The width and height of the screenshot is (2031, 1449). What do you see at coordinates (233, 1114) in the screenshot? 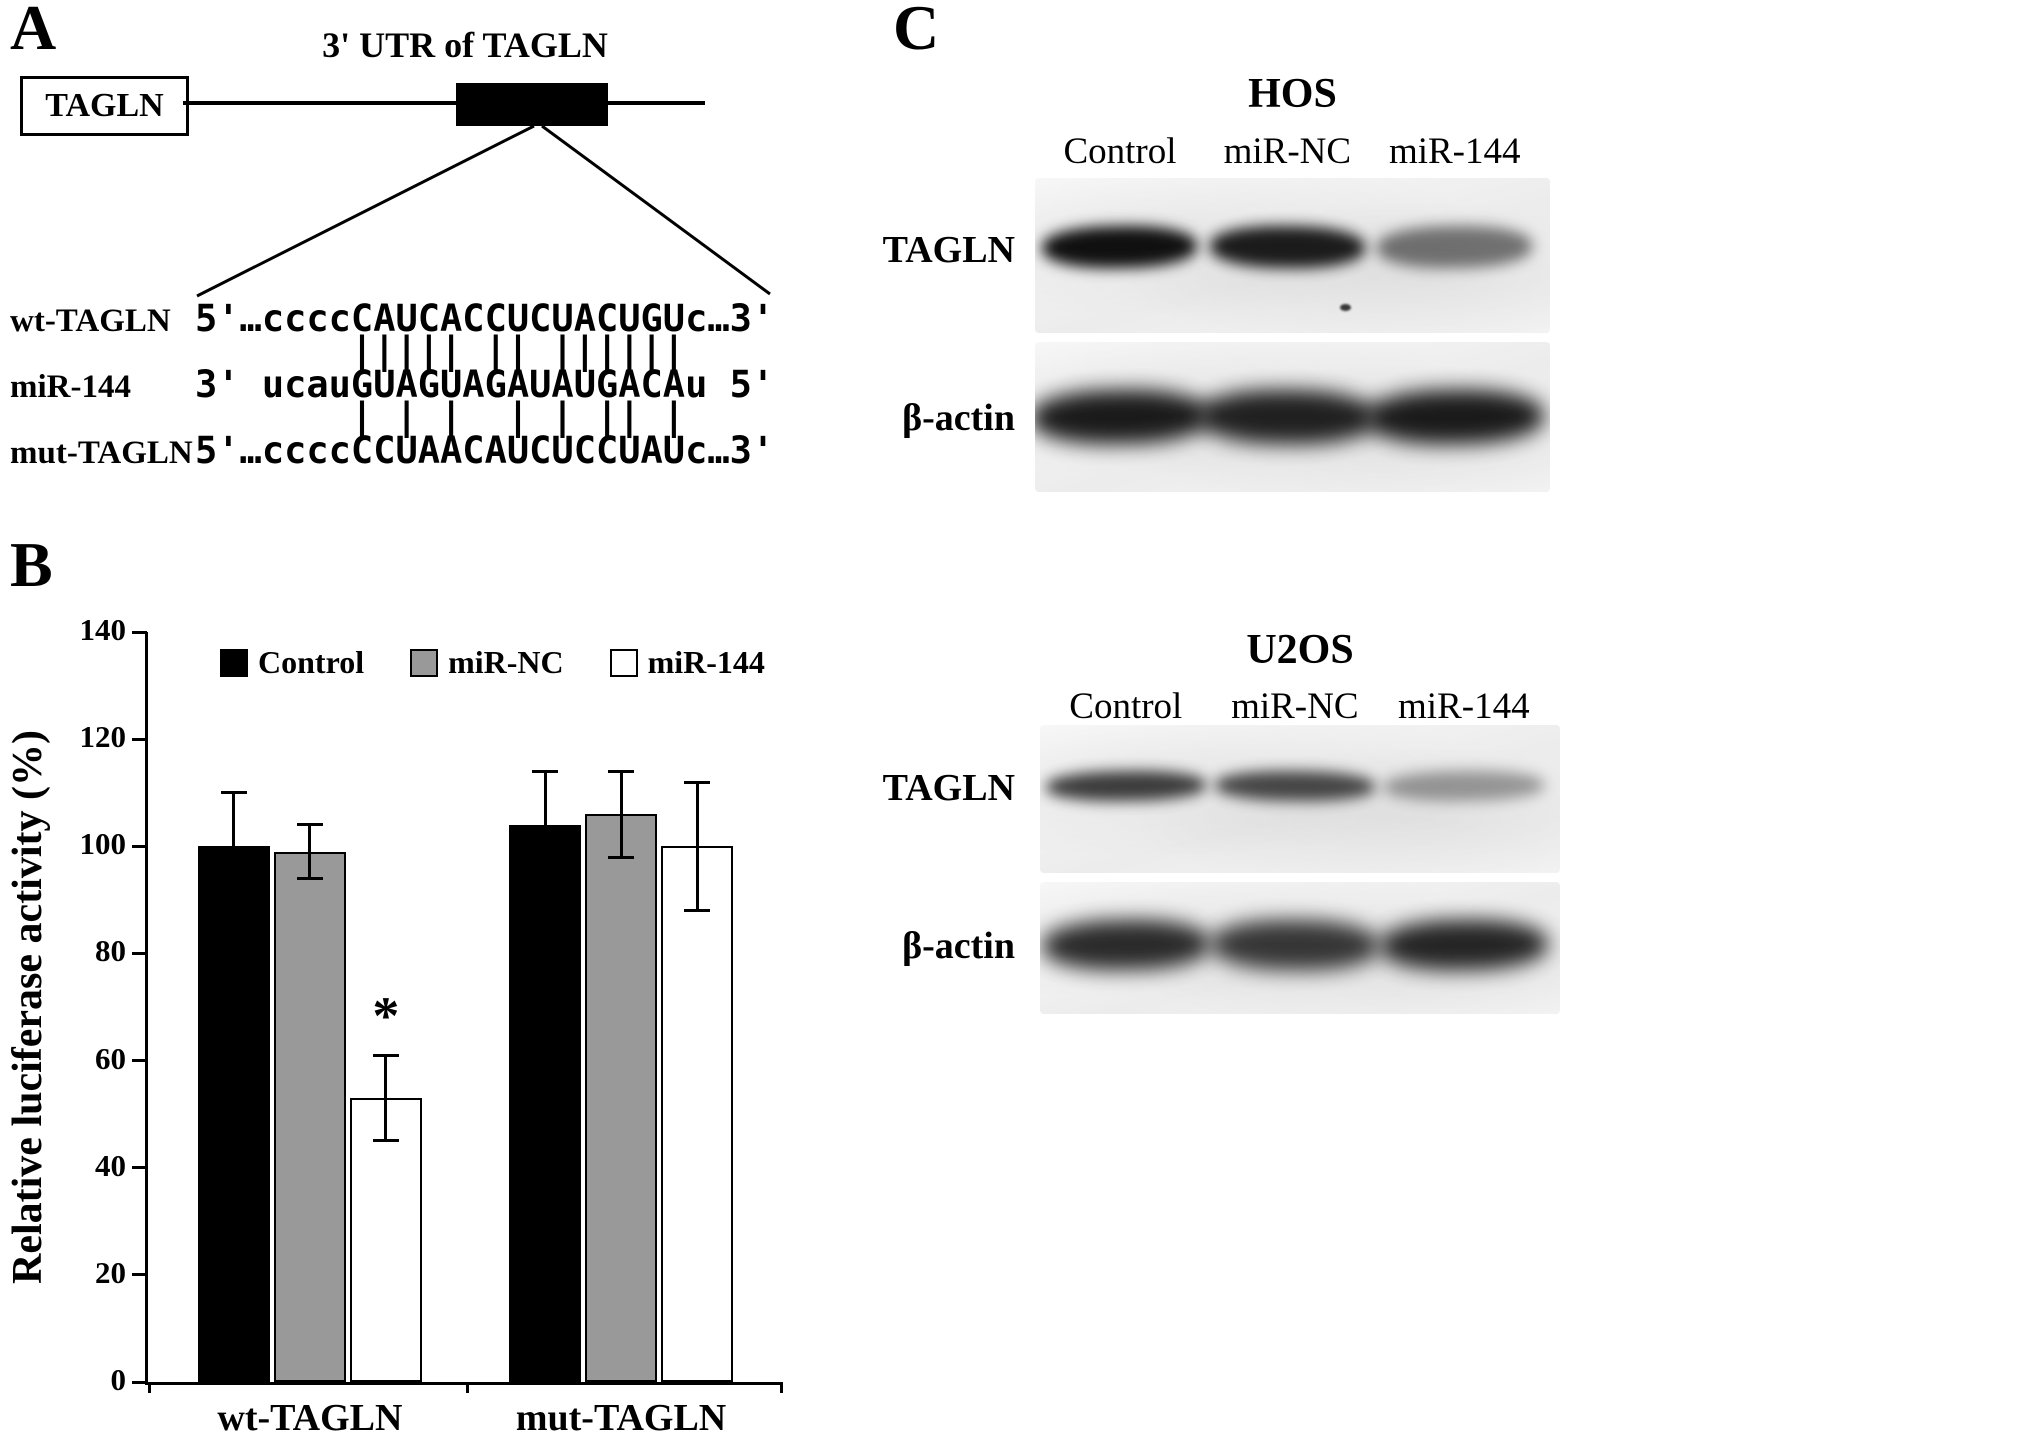
I see `bar-Control-wt-TAGLN` at bounding box center [233, 1114].